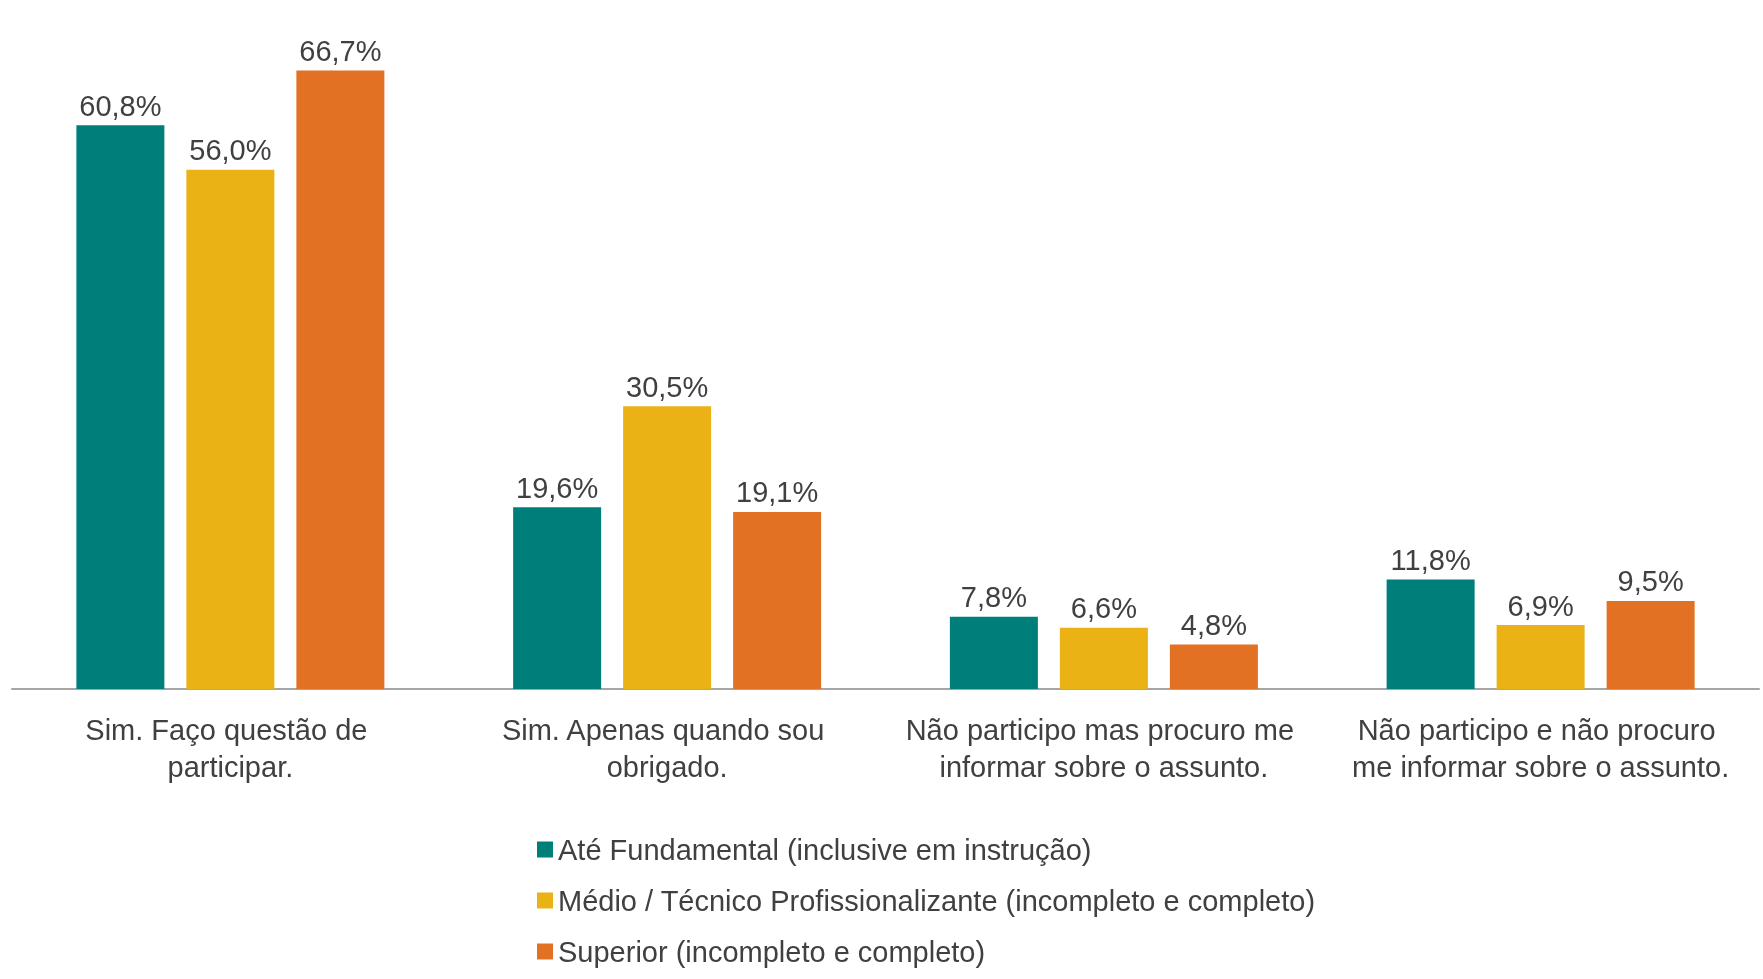 The width and height of the screenshot is (1763, 979). Describe the element at coordinates (230, 748) in the screenshot. I see `x-tick-label: Sim. Faço questão de participar.` at that location.